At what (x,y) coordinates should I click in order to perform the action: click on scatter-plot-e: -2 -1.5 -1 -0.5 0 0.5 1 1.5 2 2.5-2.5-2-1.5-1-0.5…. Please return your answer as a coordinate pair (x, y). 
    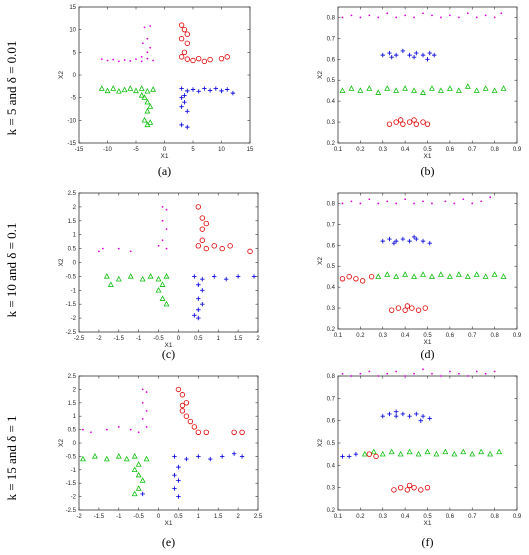
    Looking at the image, I should click on (160, 461).